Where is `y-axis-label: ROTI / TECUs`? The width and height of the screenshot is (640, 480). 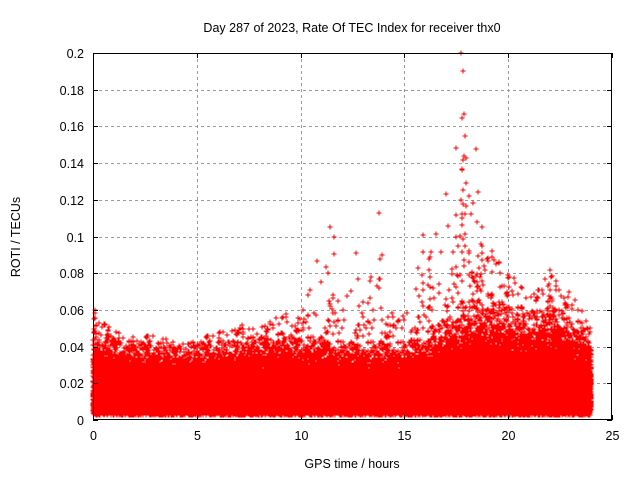
y-axis-label: ROTI / TECUs is located at coordinates (16, 237).